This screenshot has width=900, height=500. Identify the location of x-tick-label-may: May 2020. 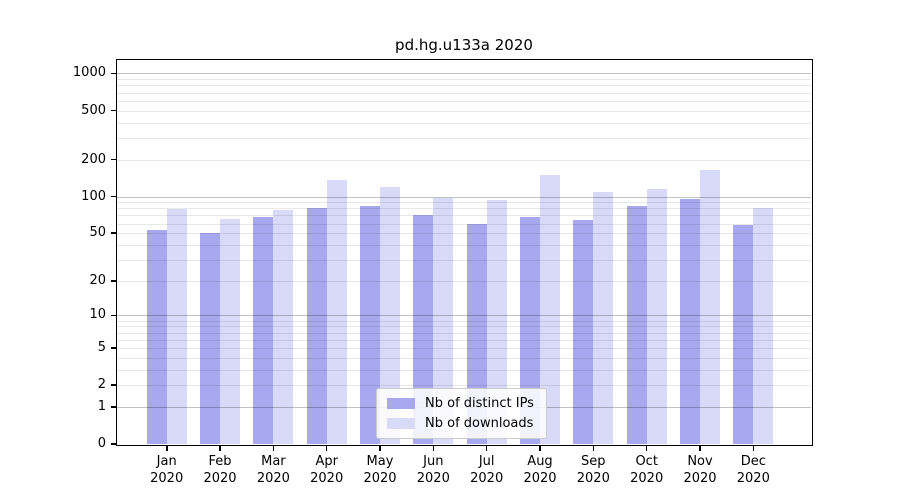
(380, 470).